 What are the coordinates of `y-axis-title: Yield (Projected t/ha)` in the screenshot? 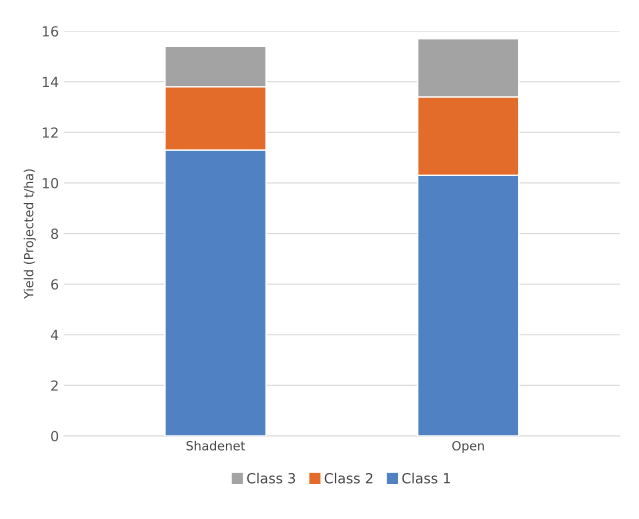 It's located at (30, 234).